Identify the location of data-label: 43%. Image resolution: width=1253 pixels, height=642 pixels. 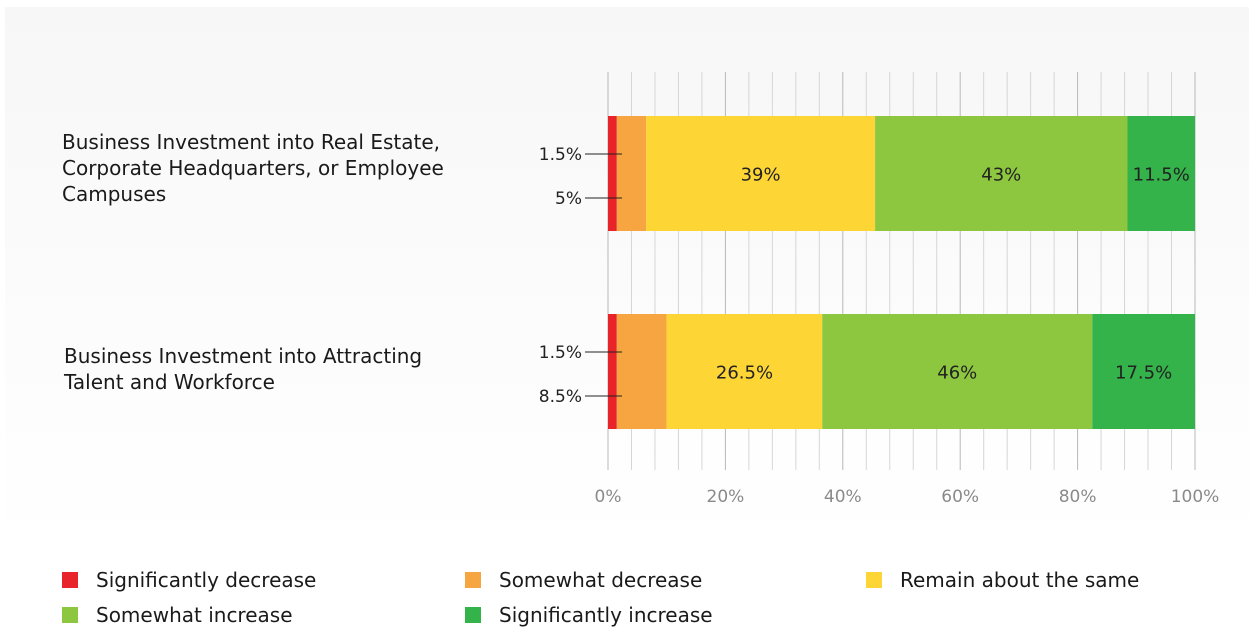
(1001, 175).